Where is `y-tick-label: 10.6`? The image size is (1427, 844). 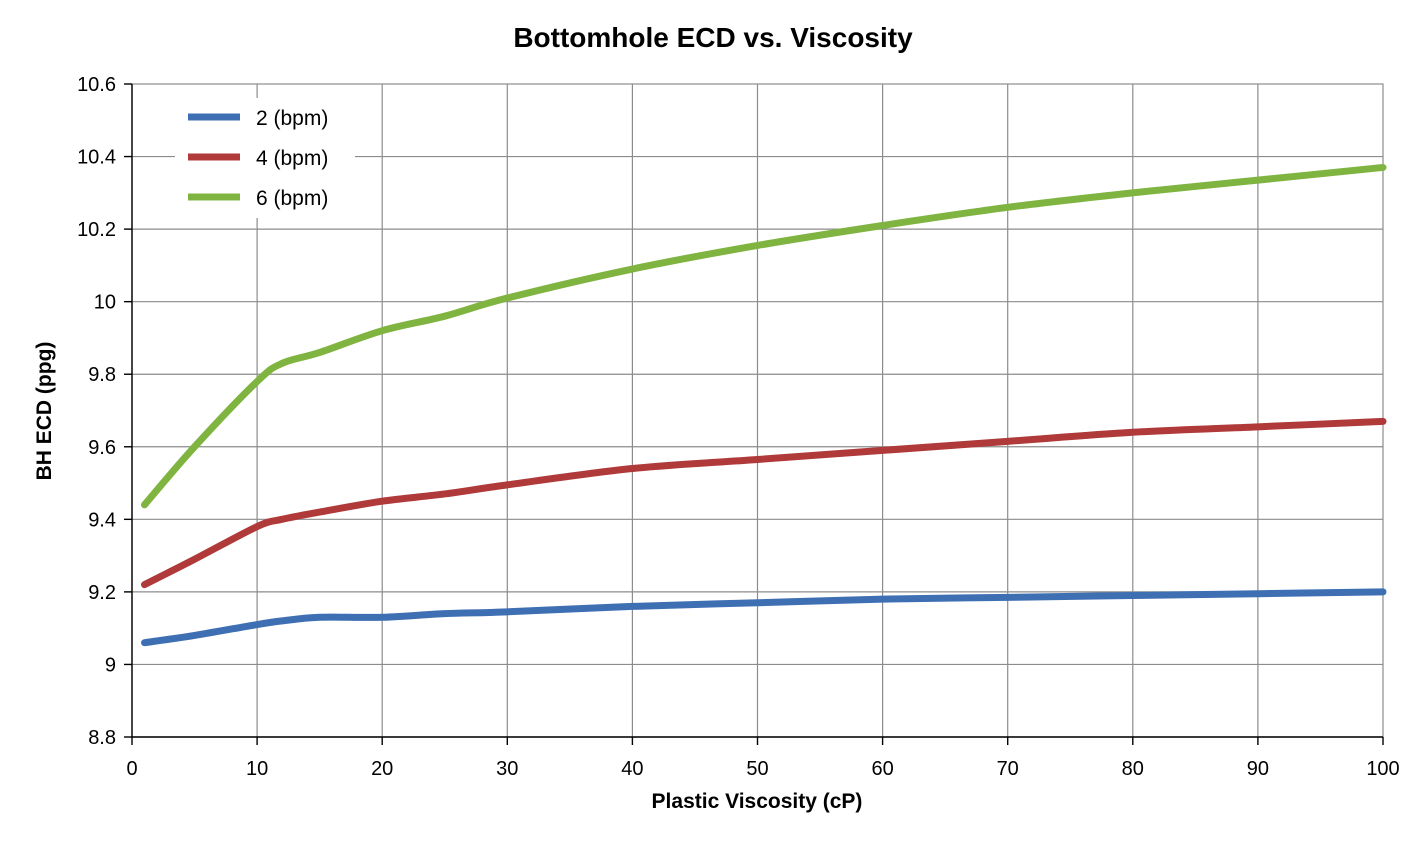
y-tick-label: 10.6 is located at coordinates (96, 85).